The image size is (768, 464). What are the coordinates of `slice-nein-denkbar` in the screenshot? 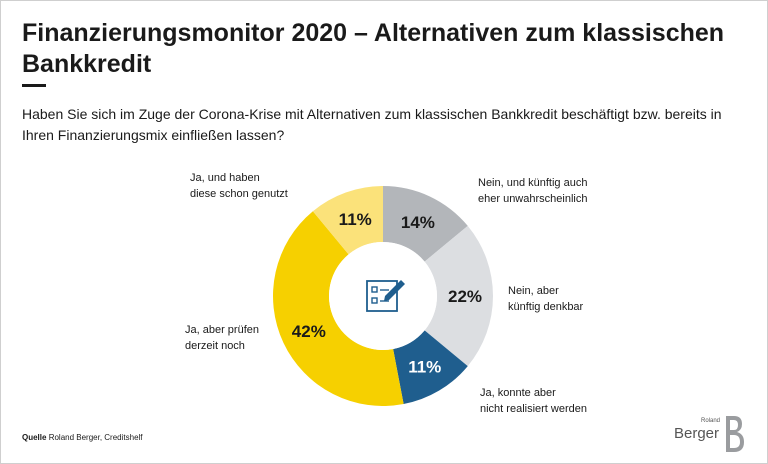 It's located at (458, 296).